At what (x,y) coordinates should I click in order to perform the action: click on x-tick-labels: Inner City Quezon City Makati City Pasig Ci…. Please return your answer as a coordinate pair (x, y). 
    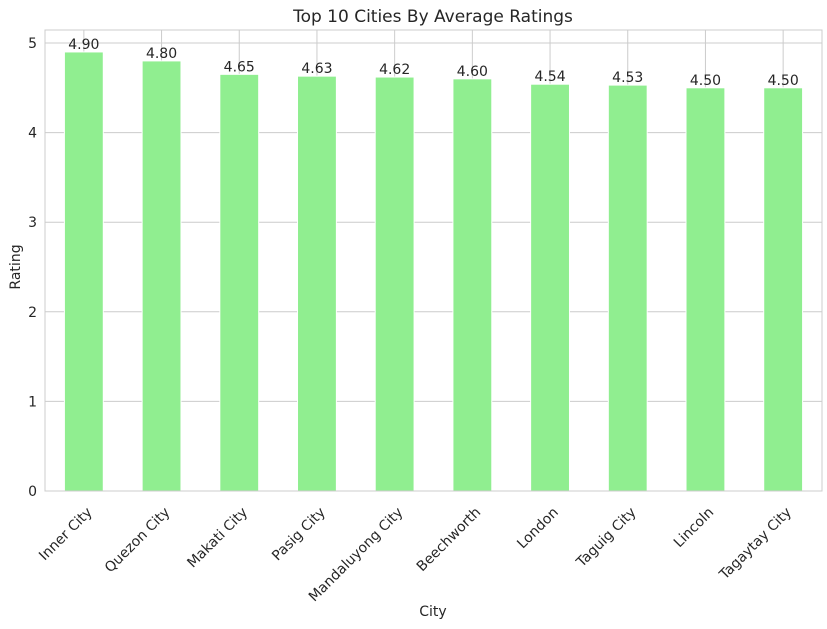
    Looking at the image, I should click on (415, 555).